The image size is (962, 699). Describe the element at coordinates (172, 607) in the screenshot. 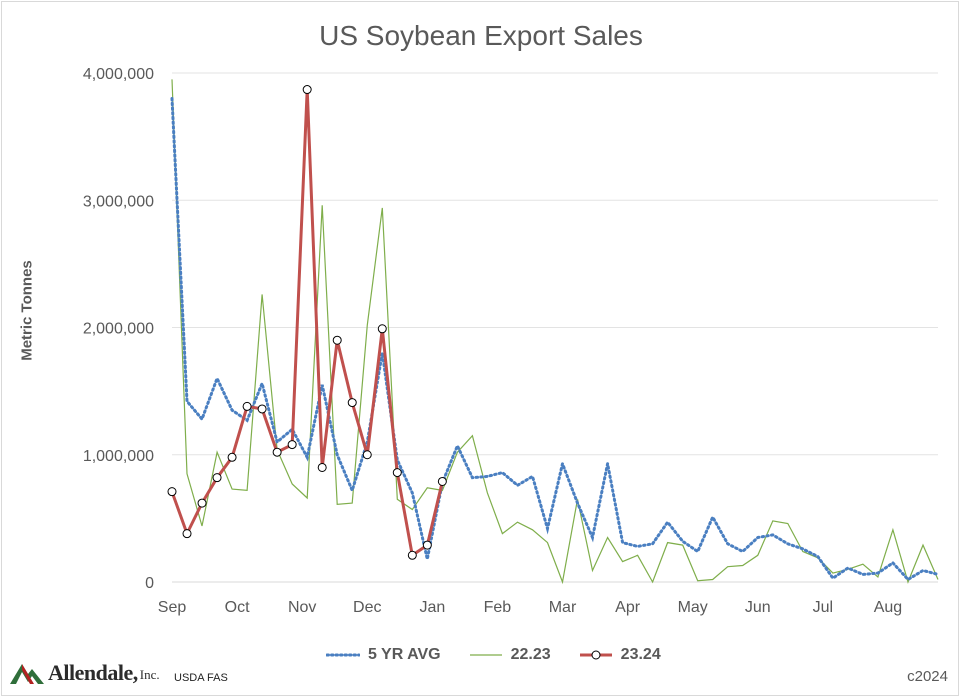

I see `x-tick-label: Sep` at that location.